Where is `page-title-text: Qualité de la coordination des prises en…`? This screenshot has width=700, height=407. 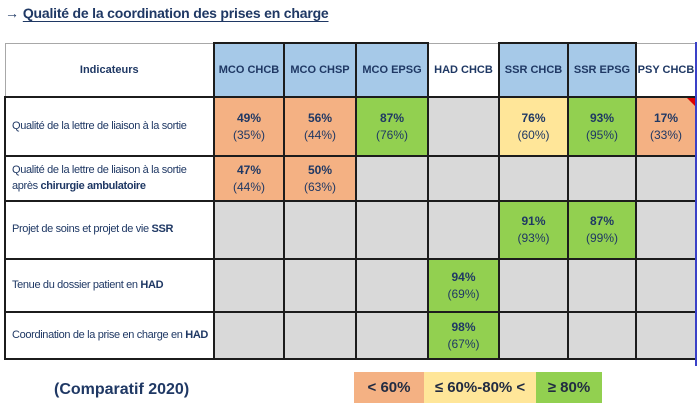 page-title-text: Qualité de la coordination des prises en… is located at coordinates (175, 13).